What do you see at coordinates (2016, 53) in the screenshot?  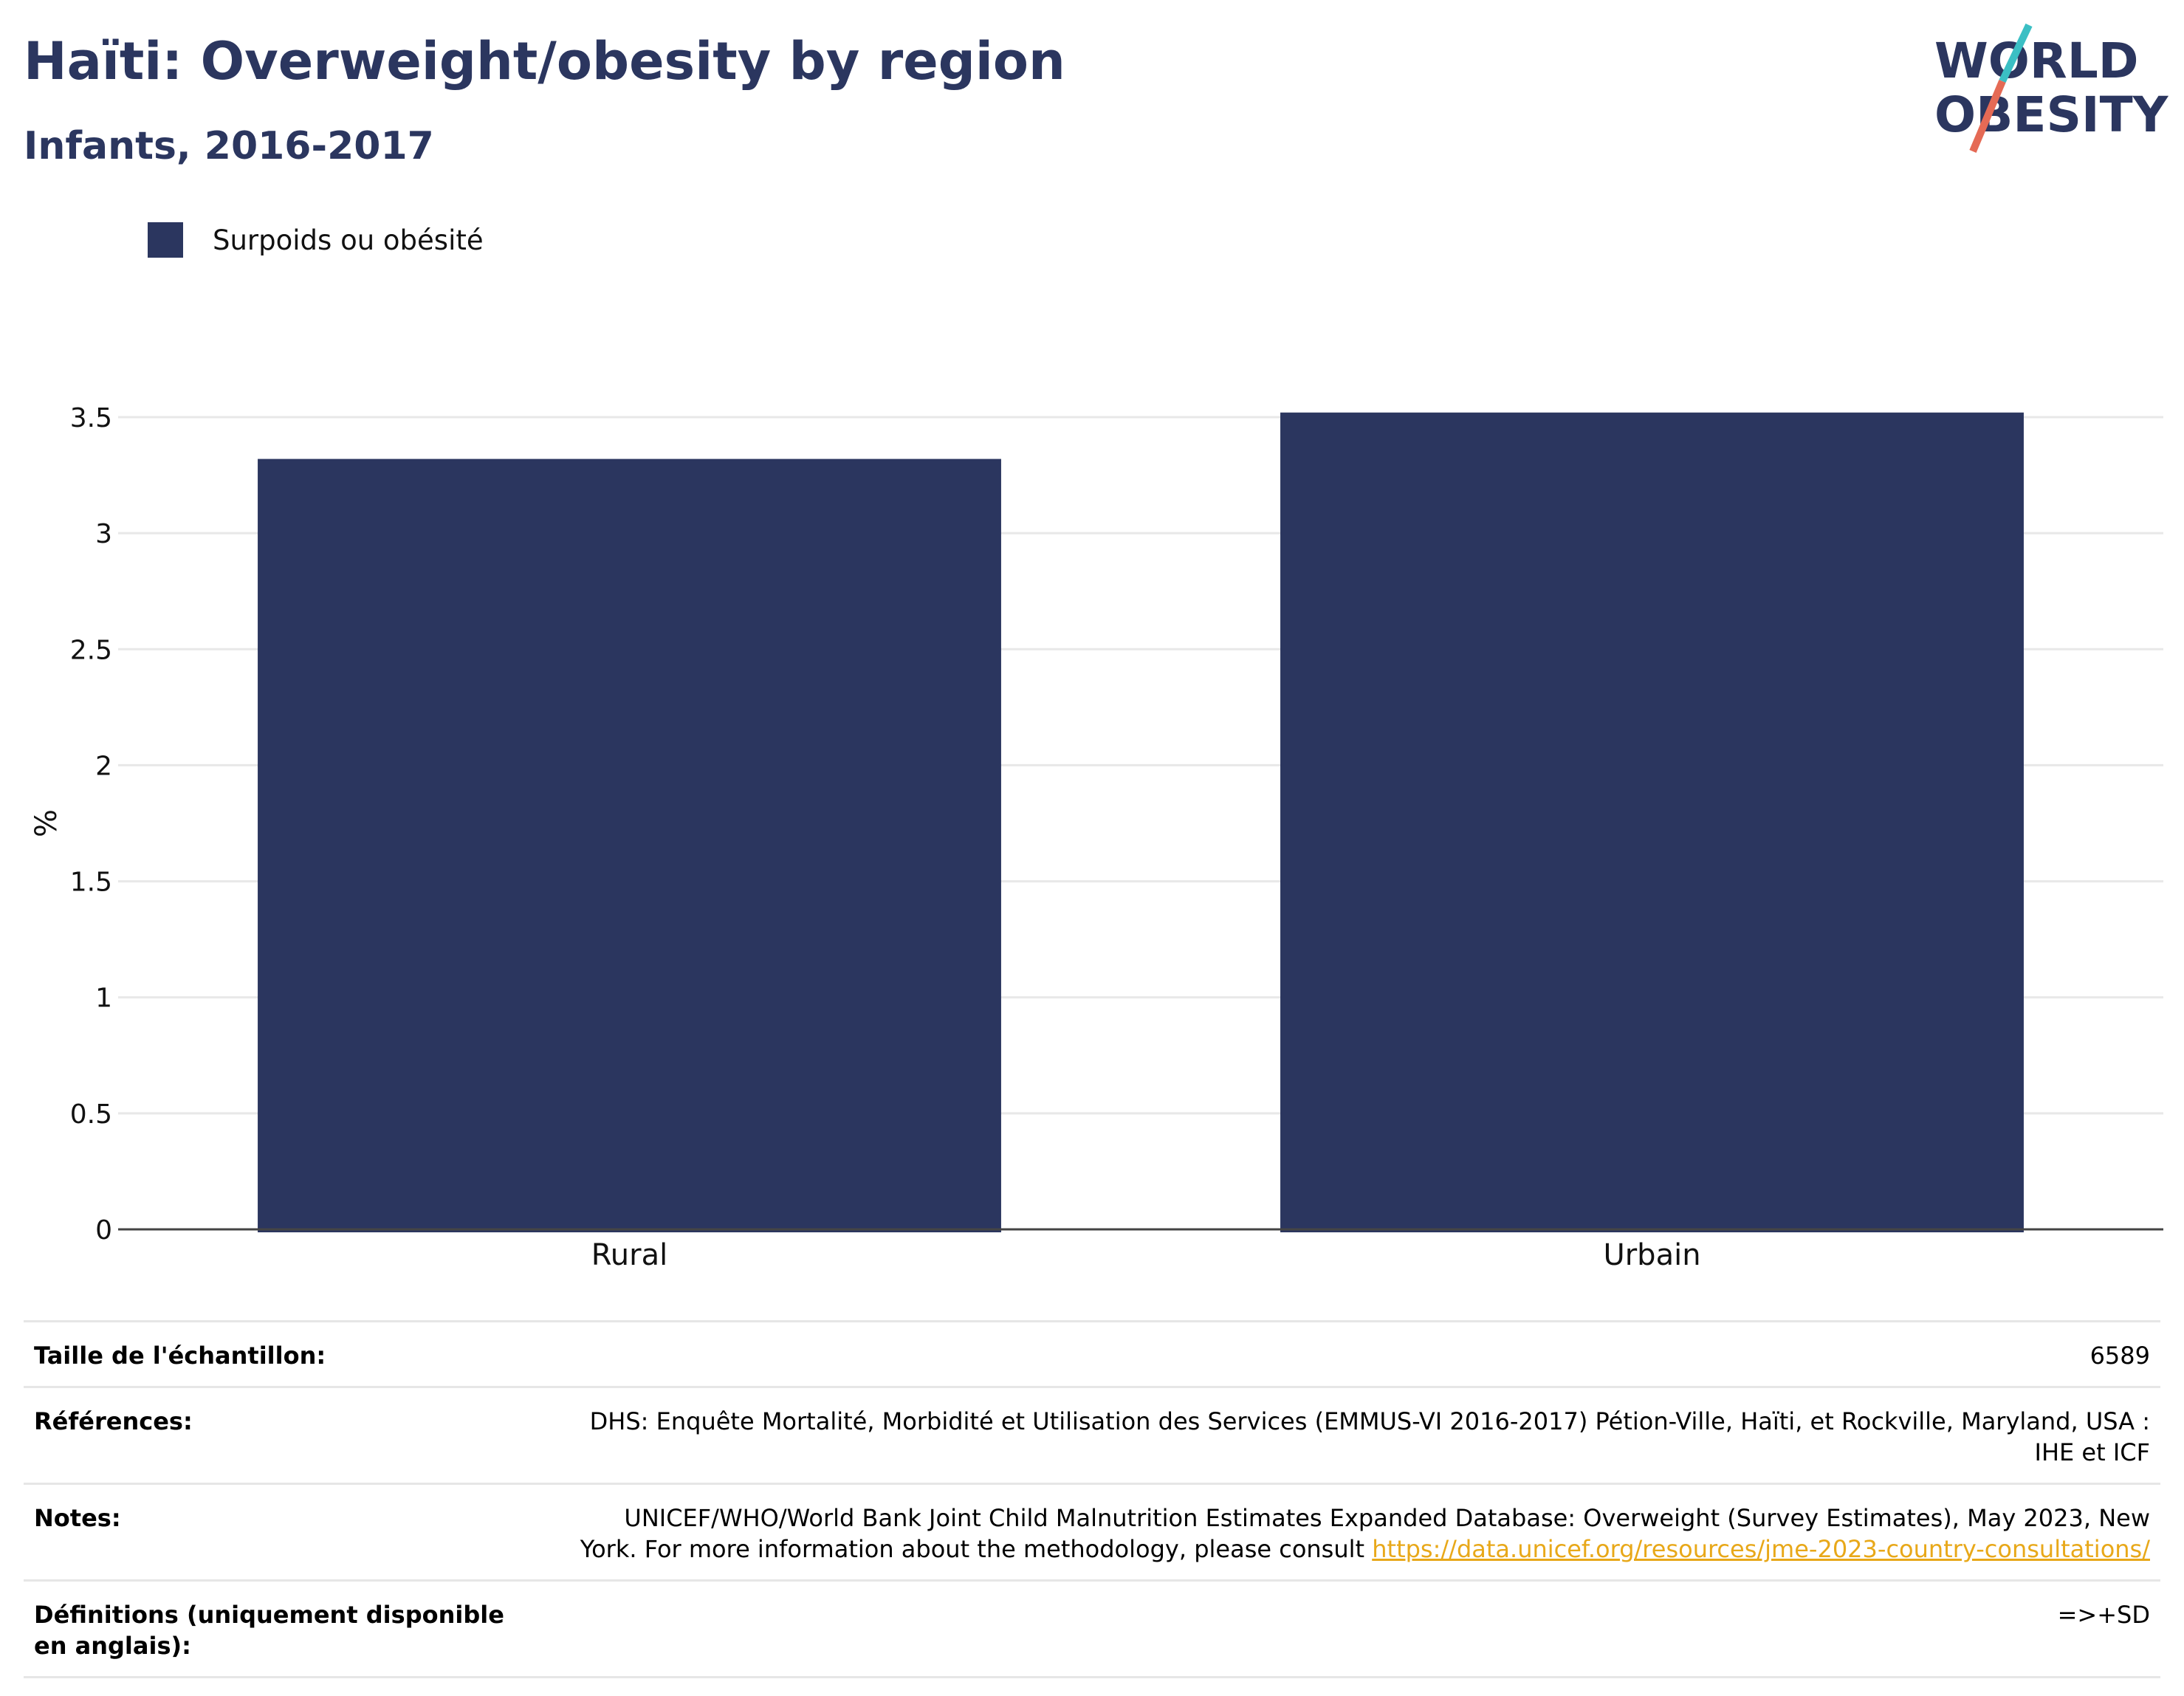 I see `logo-slash-top` at bounding box center [2016, 53].